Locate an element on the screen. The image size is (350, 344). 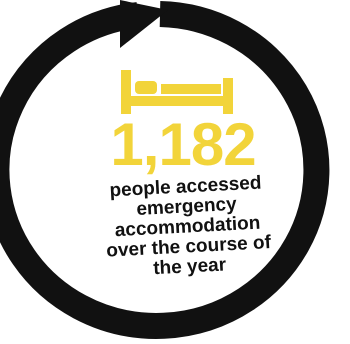
stat-number: 1,182 is located at coordinates (183, 144).